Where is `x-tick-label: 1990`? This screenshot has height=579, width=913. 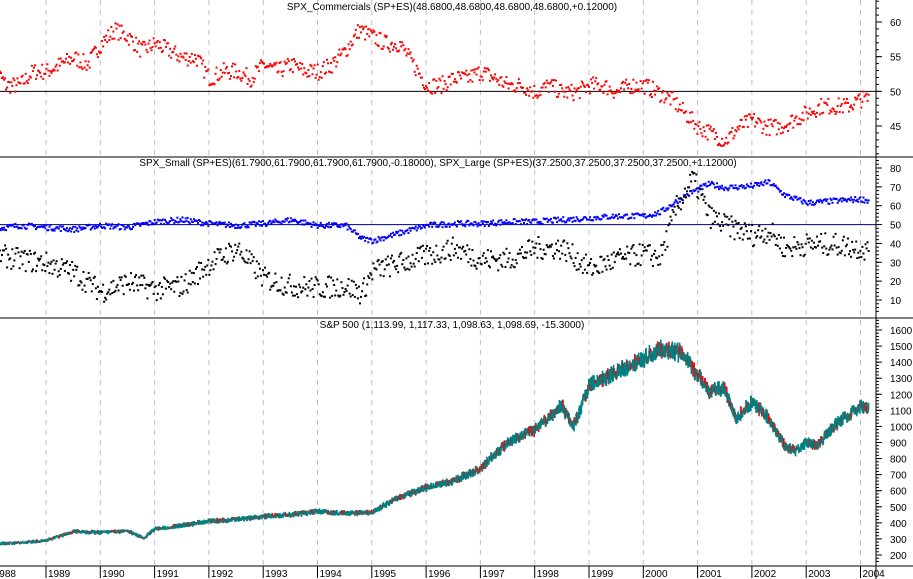
x-tick-label: 1990 is located at coordinates (113, 574).